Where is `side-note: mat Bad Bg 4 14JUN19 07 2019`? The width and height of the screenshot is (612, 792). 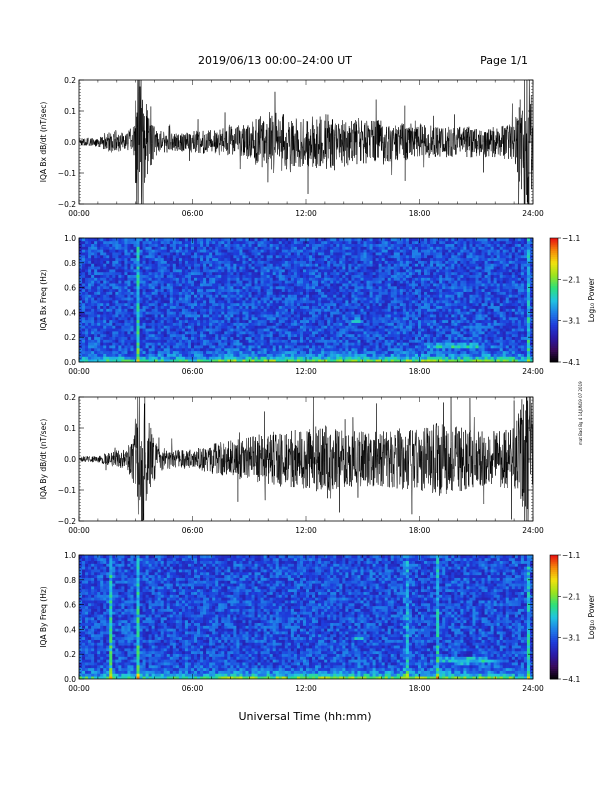
side-note: mat Bad Bg 4 14JUN19 07 2019 is located at coordinates (580, 413).